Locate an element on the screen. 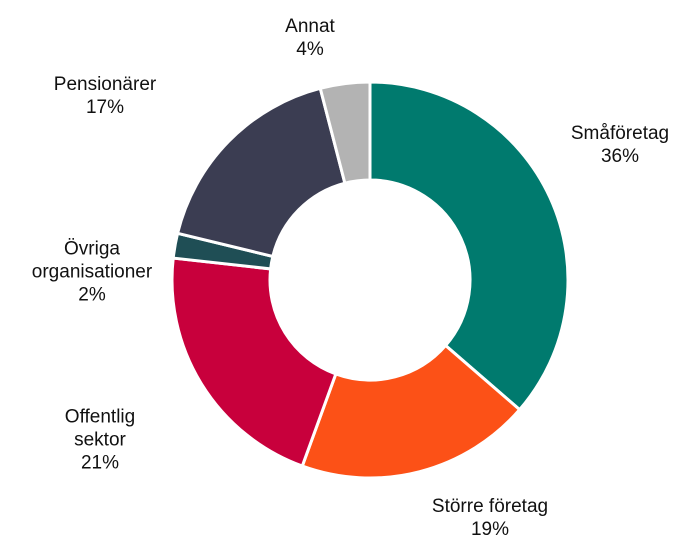  slice-label: Övriga organisationer 2% is located at coordinates (92, 272).